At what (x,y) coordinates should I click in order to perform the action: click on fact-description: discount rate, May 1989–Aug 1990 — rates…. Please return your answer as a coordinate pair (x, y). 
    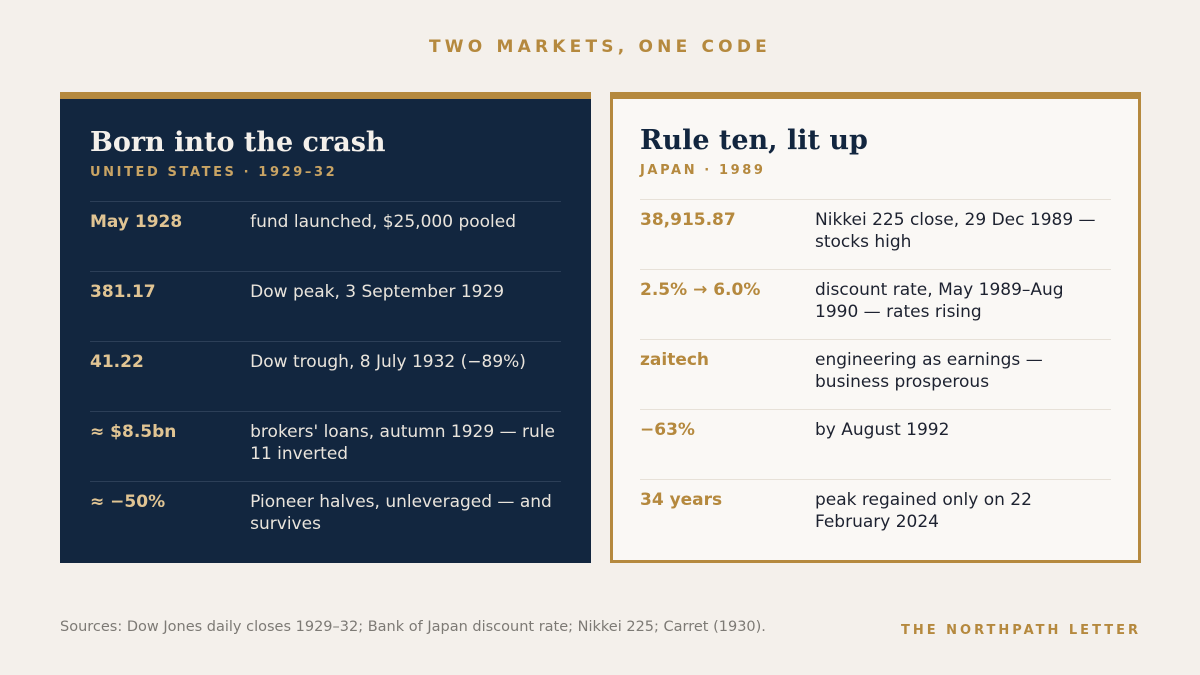
    Looking at the image, I should click on (939, 301).